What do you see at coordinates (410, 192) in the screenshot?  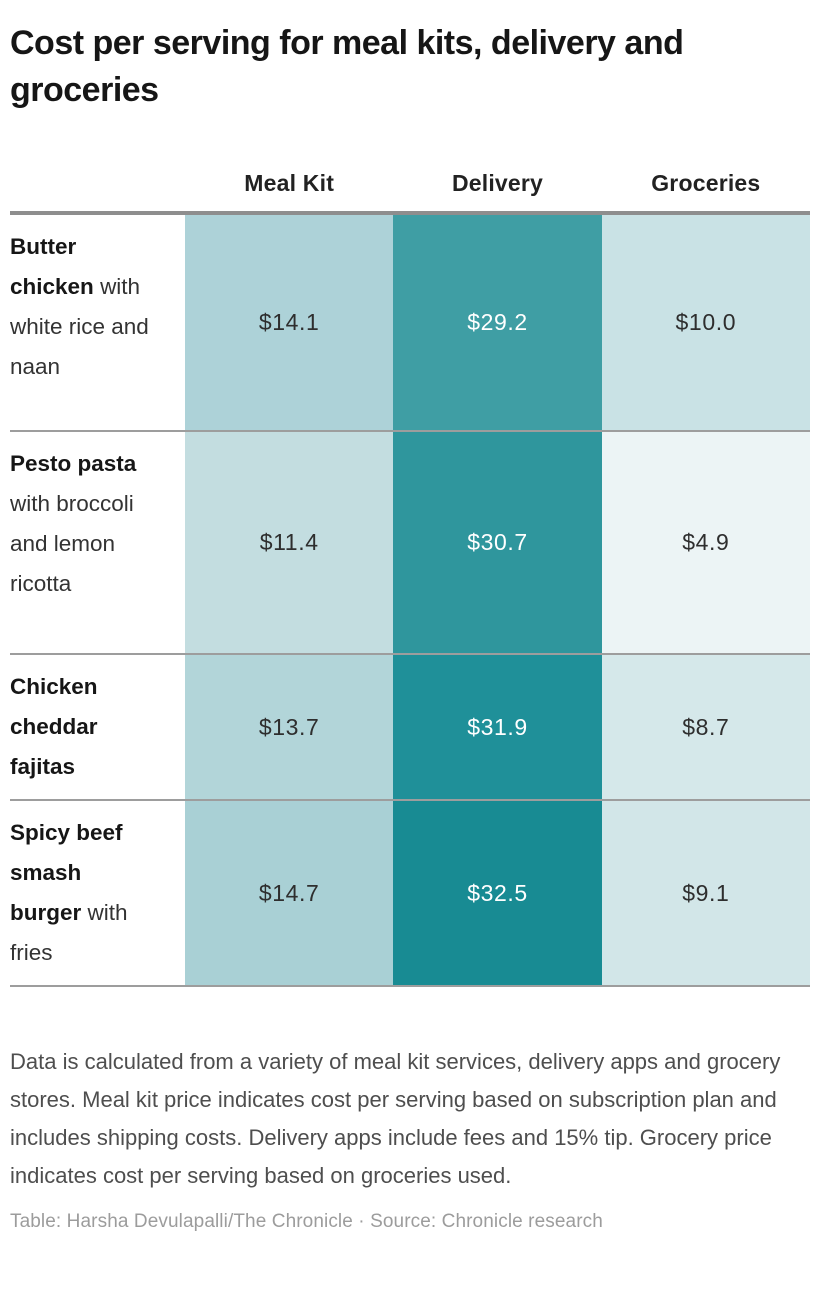 I see `table-header-row: Meal Kit Delivery Groceries` at bounding box center [410, 192].